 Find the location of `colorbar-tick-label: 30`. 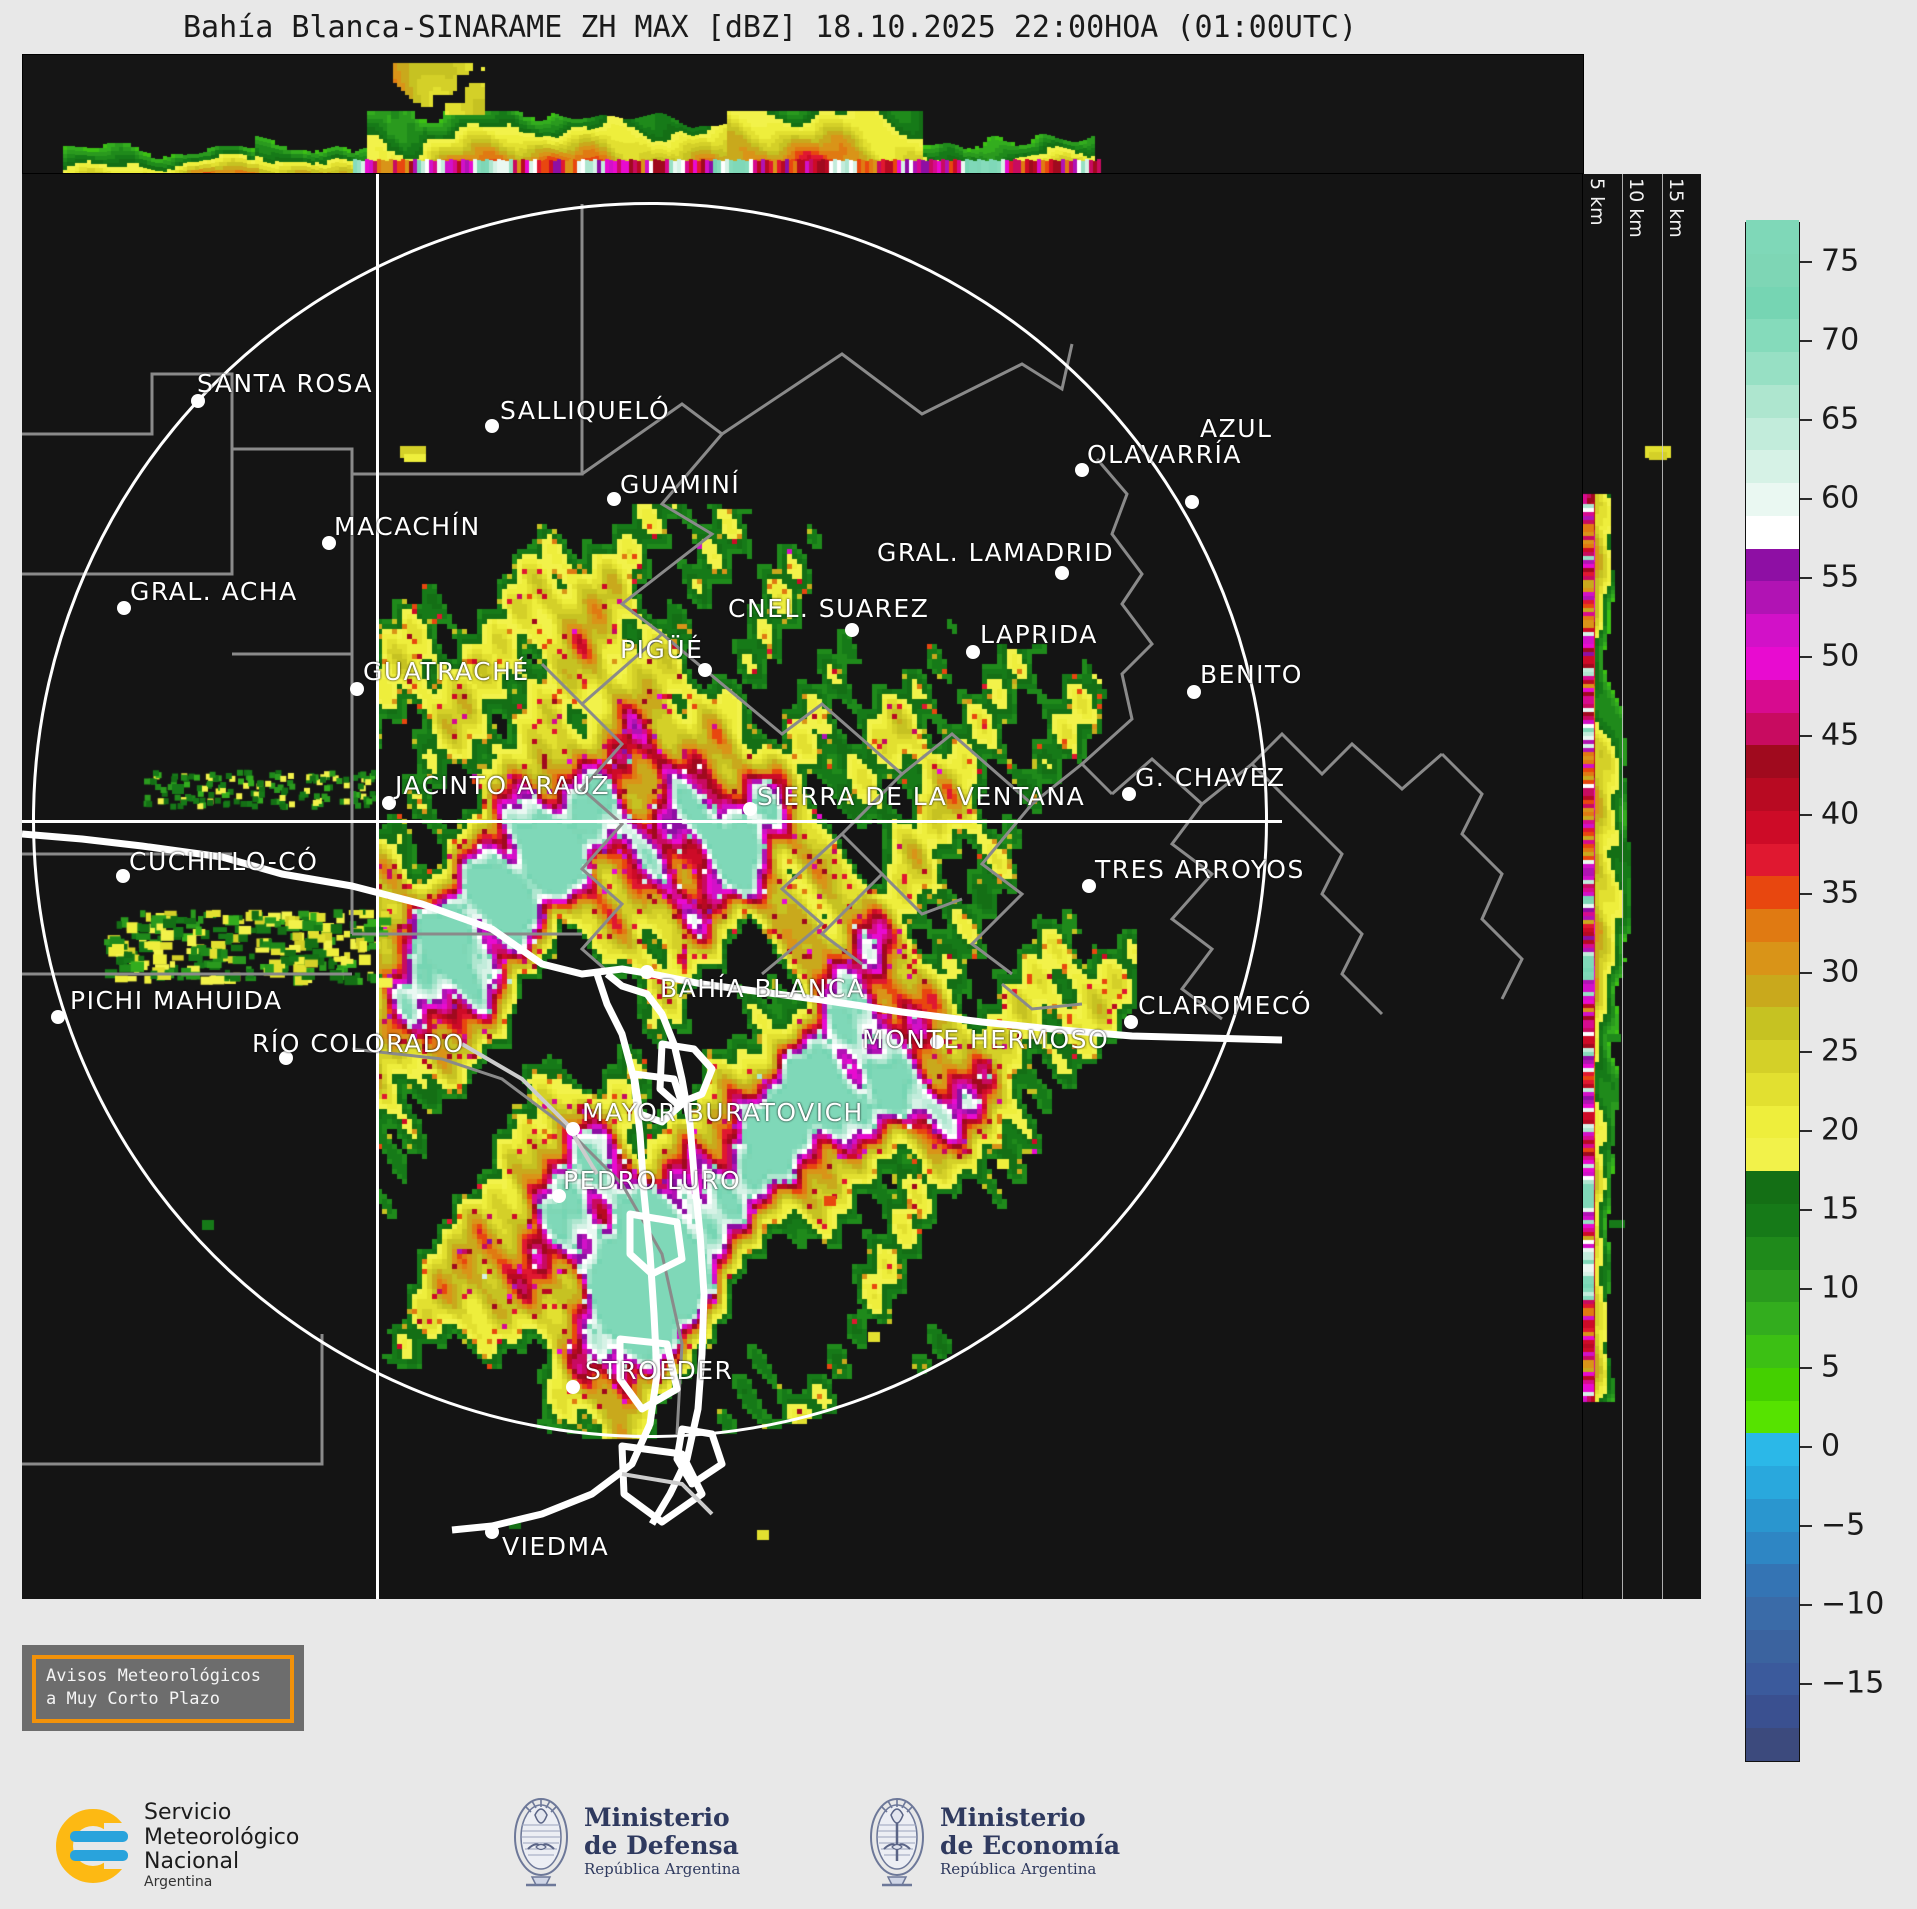

colorbar-tick-label: 30 is located at coordinates (1840, 972).